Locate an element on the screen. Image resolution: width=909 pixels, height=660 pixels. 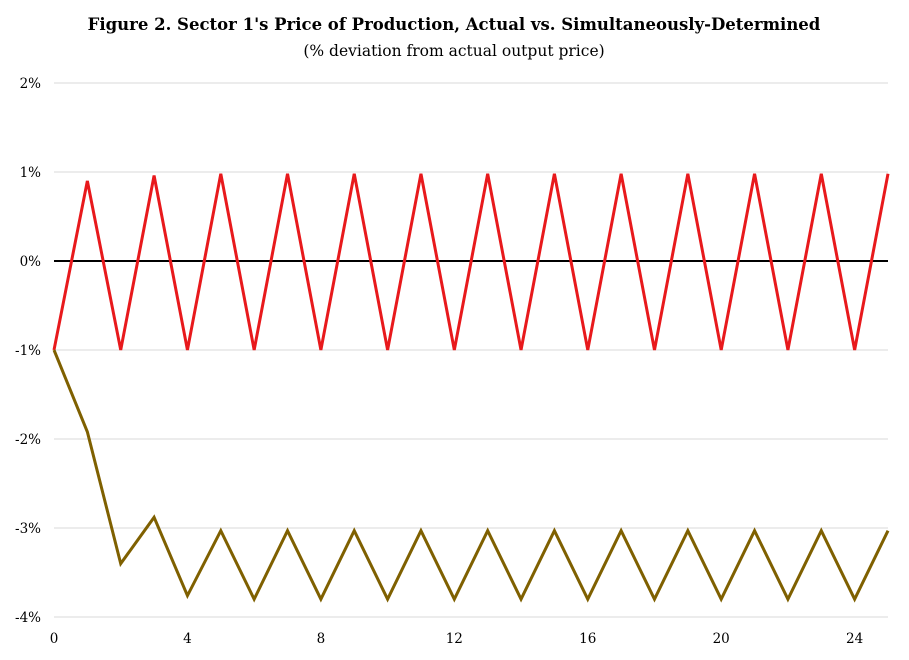
x-tick-label: 20 is located at coordinates (721, 639).